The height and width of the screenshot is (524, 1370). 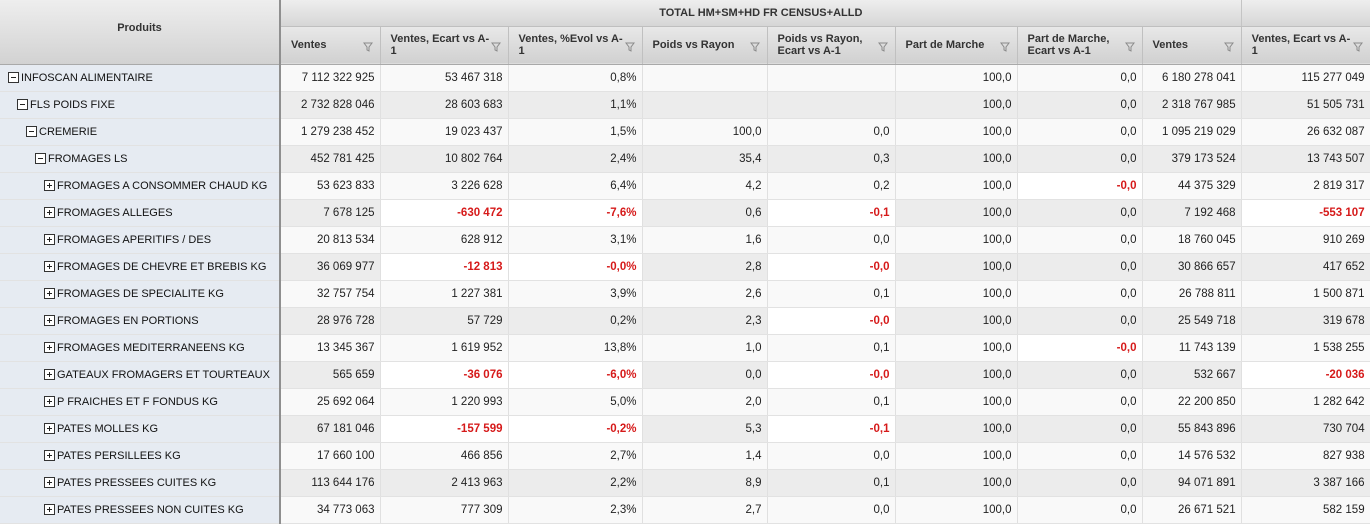 What do you see at coordinates (162, 185) in the screenshot?
I see `product-label: FROMAGES A CONSOMMER CHAUD KG` at bounding box center [162, 185].